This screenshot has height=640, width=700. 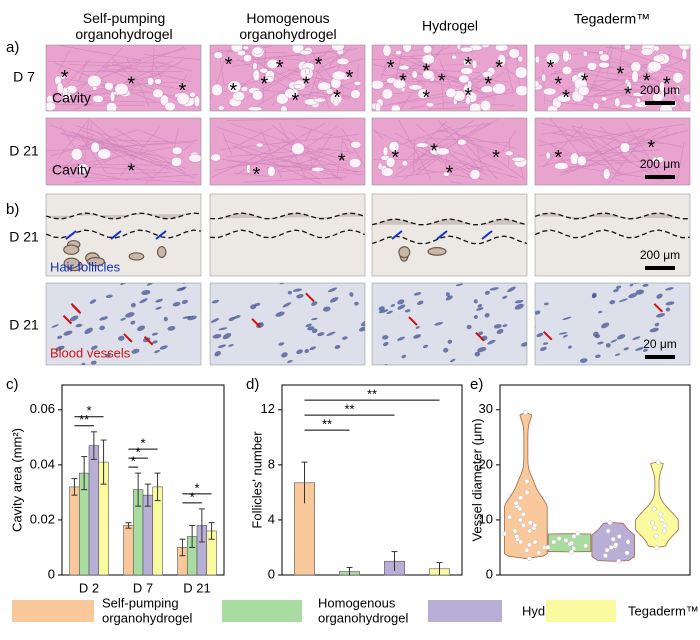 I want to click on tile-annotation: Hair follicles, so click(x=85, y=266).